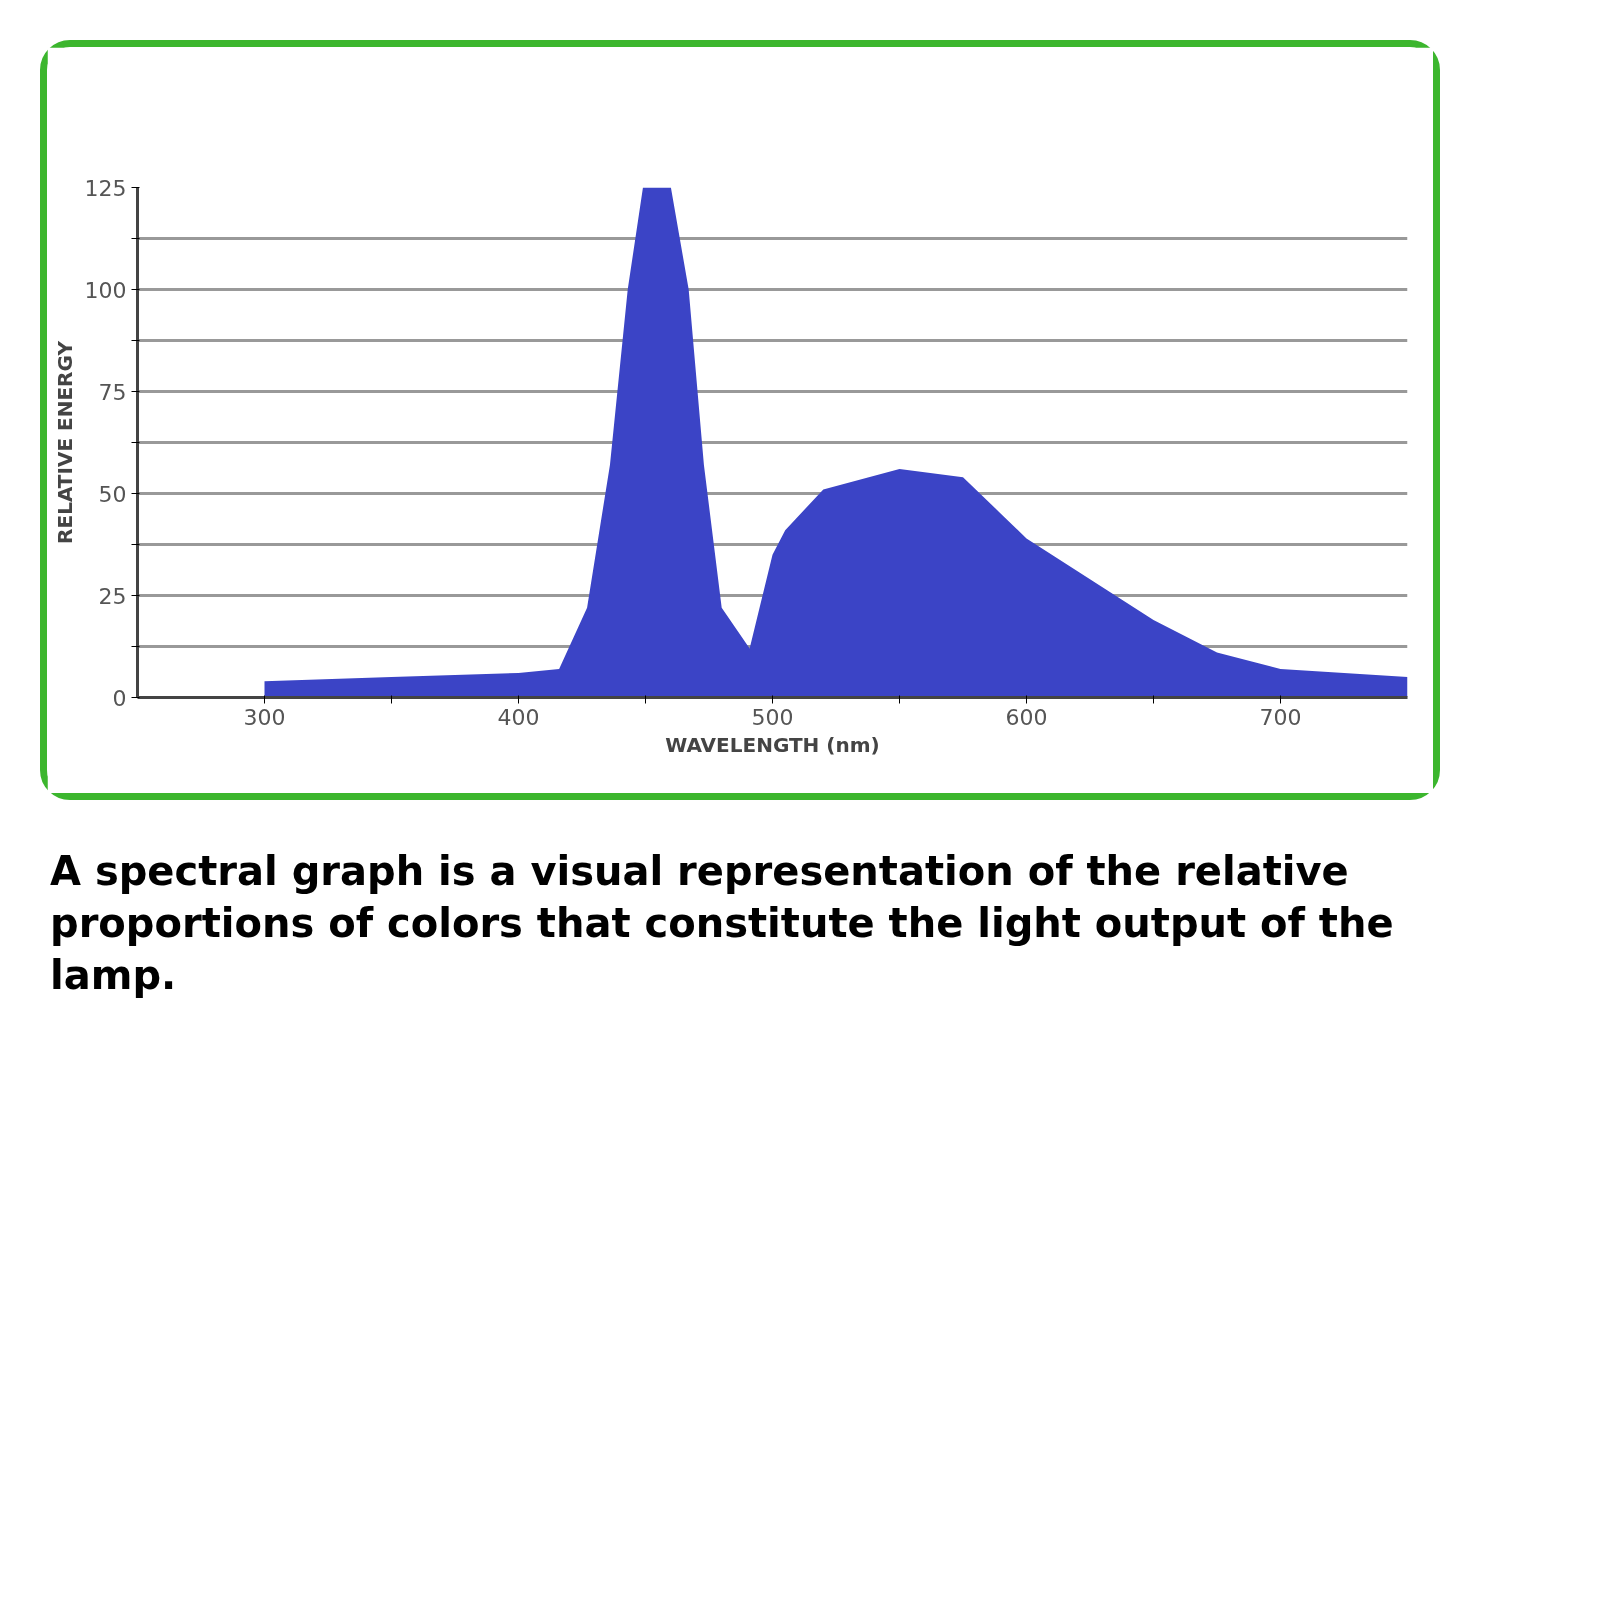 This screenshot has width=1600, height=1600. Describe the element at coordinates (518, 717) in the screenshot. I see `x-tick-label: 400` at that location.